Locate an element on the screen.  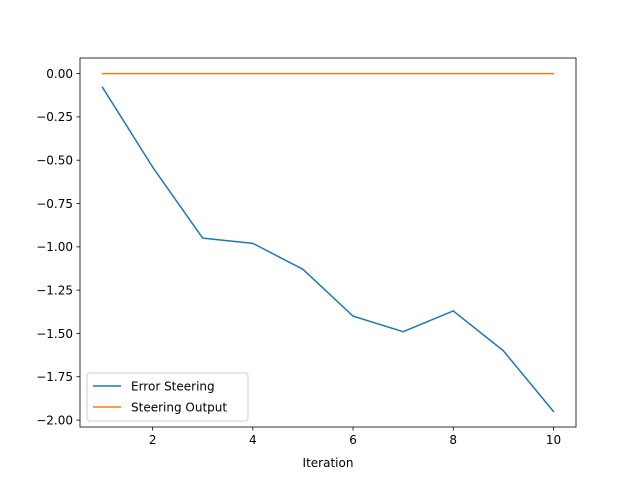
y-tick-label: −1.50 is located at coordinates (54, 334).